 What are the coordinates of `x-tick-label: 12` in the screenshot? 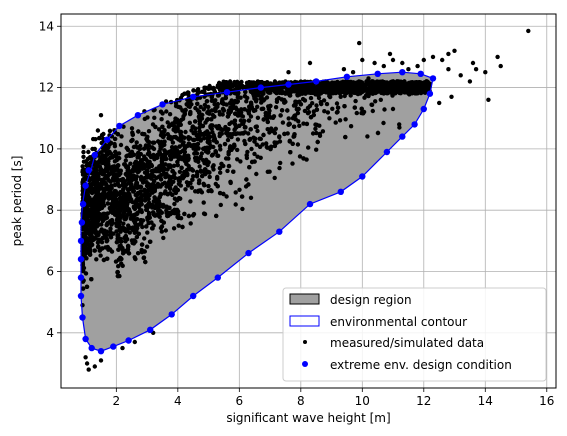 It's located at (423, 401).